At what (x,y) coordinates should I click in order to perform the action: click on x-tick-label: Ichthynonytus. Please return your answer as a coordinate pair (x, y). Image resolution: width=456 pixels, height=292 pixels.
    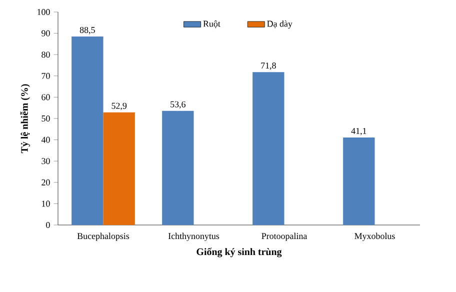
    Looking at the image, I should click on (194, 236).